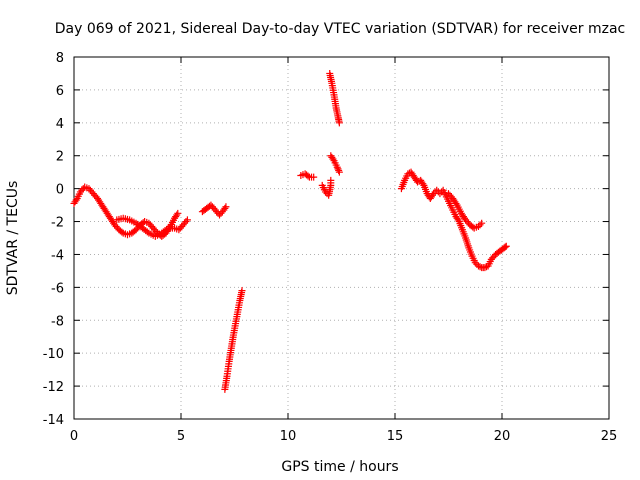  I want to click on y-tick-label: -8, so click(57, 321).